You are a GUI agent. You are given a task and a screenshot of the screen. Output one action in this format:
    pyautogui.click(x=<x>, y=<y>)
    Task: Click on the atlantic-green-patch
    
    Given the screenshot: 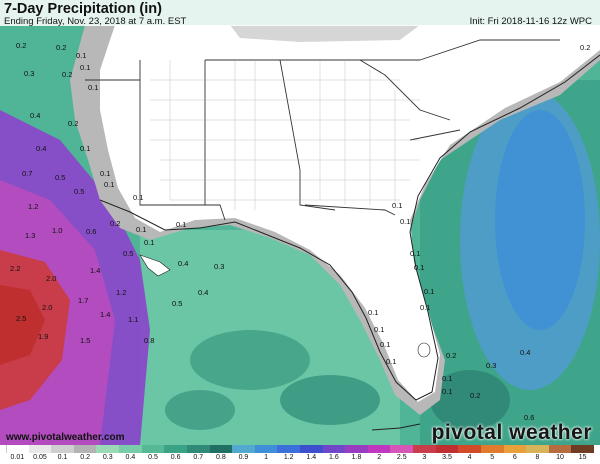 What is the action you would take?
    pyautogui.click(x=470, y=400)
    